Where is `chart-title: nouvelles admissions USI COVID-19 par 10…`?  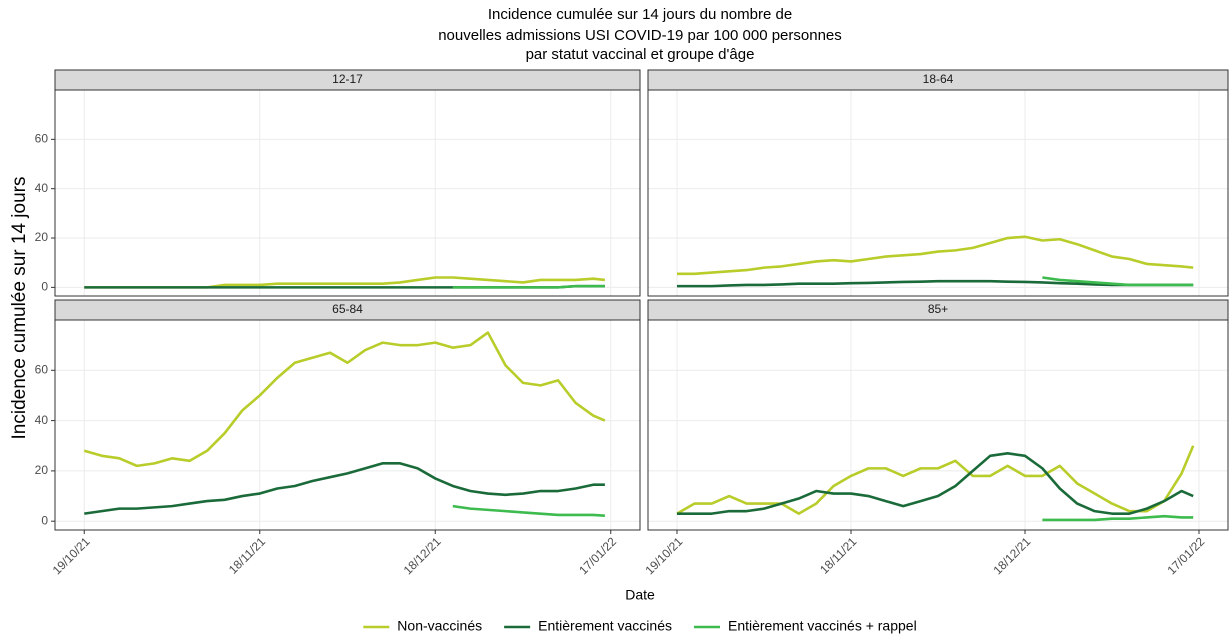
chart-title: nouvelles admissions USI COVID-19 par 10… is located at coordinates (640, 35).